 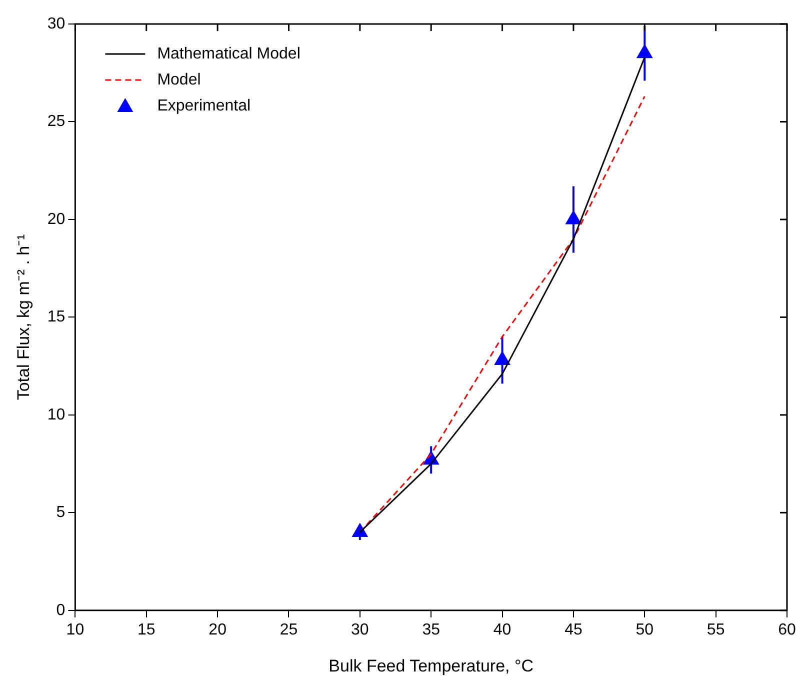 What do you see at coordinates (289, 629) in the screenshot?
I see `x-tick-label: 25` at bounding box center [289, 629].